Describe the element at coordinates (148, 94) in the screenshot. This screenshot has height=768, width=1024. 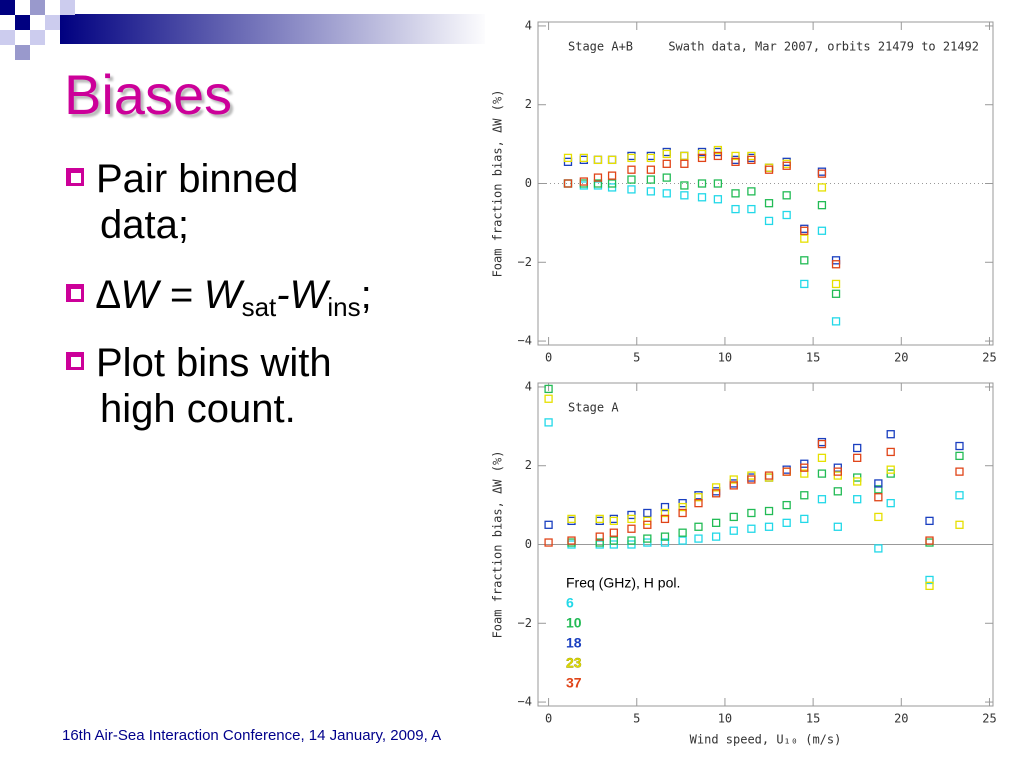
I see `slide-title: Biases` at that location.